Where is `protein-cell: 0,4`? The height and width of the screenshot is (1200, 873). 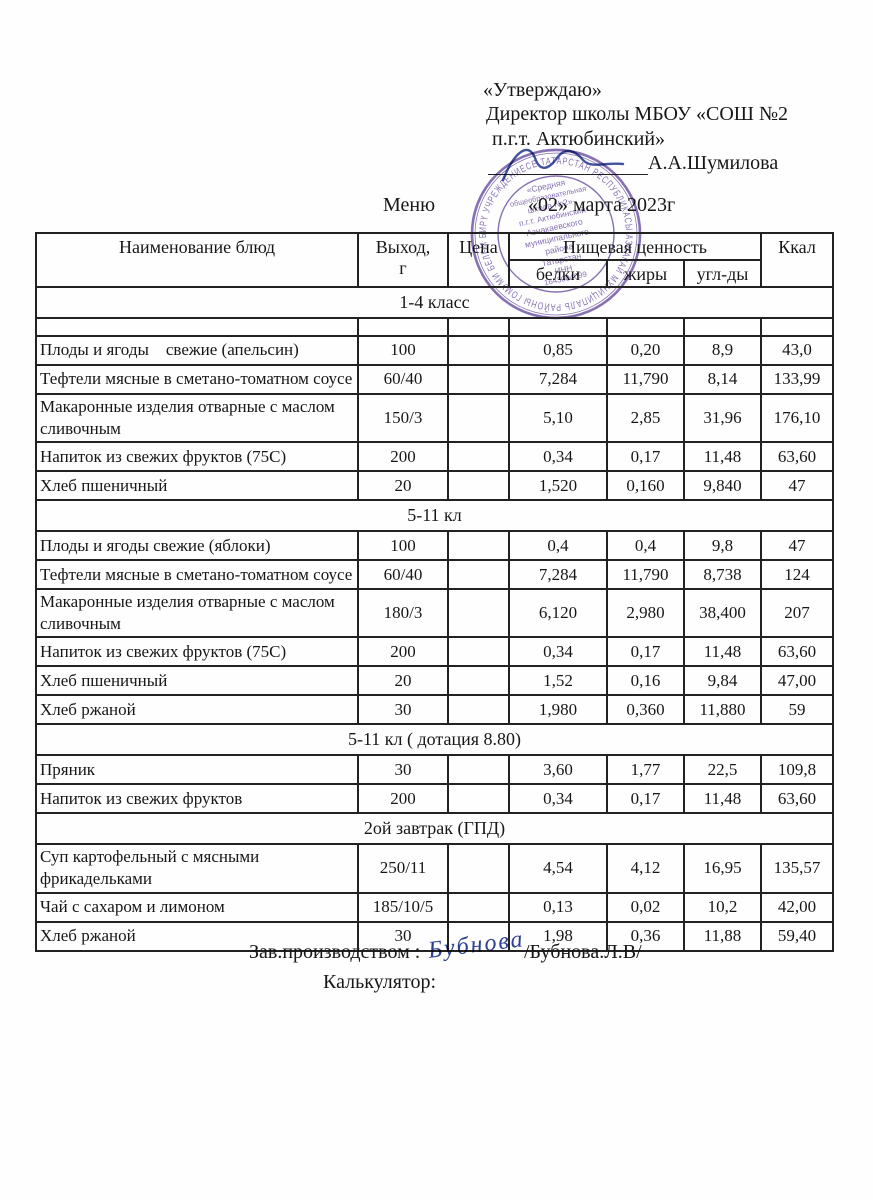 protein-cell: 0,4 is located at coordinates (558, 546).